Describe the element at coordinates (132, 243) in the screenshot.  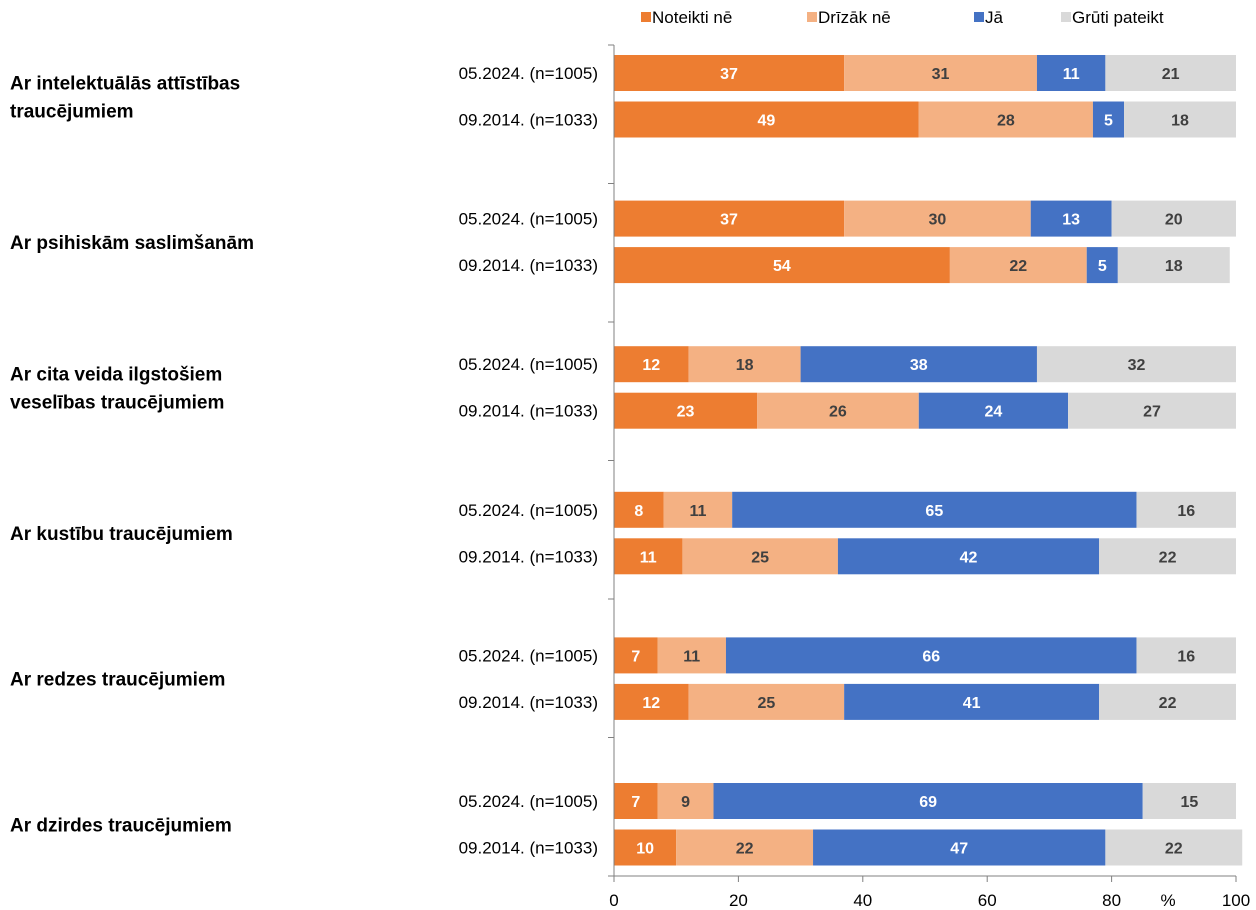
I see `group-label: Ar psihiskām saslimšanām` at that location.